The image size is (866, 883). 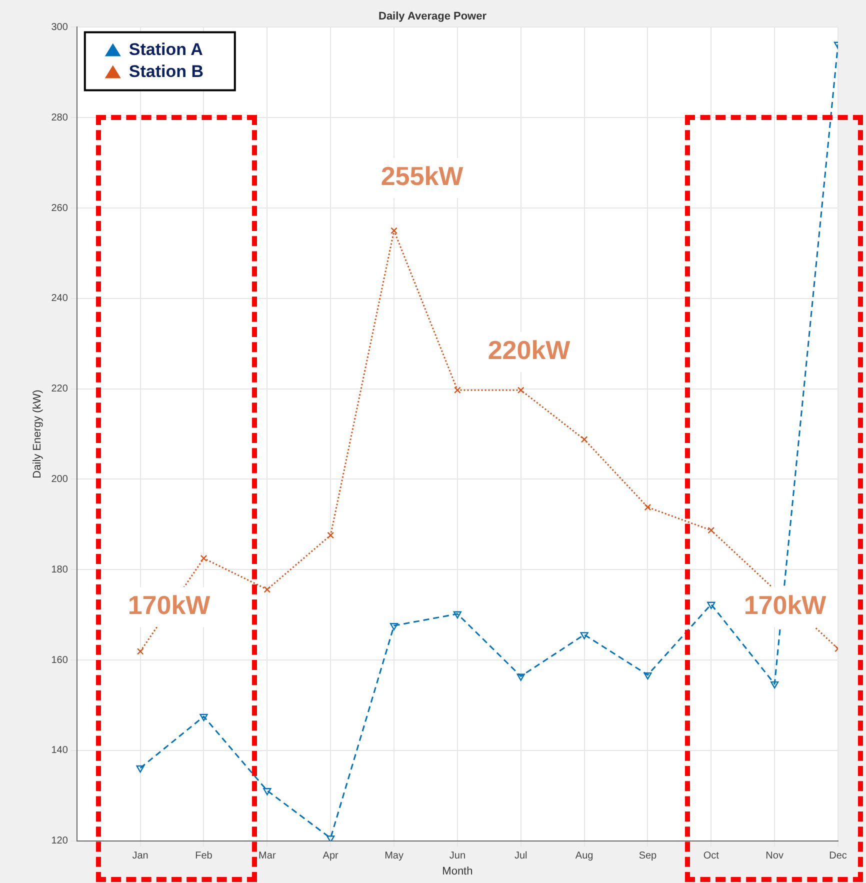 What do you see at coordinates (140, 856) in the screenshot?
I see `x-tick-label: Jan` at bounding box center [140, 856].